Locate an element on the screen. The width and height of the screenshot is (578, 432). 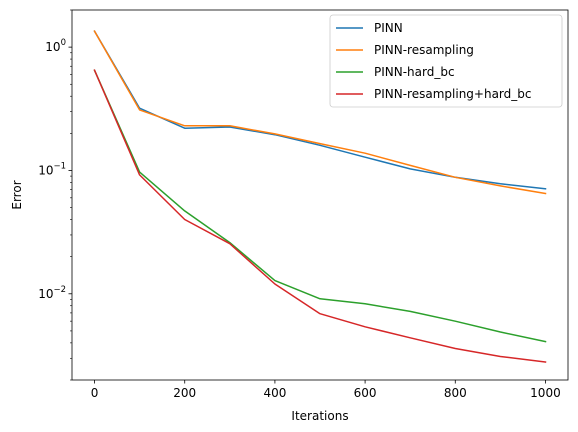
legend-label: PINN-resampling+hard_bc is located at coordinates (452, 94).